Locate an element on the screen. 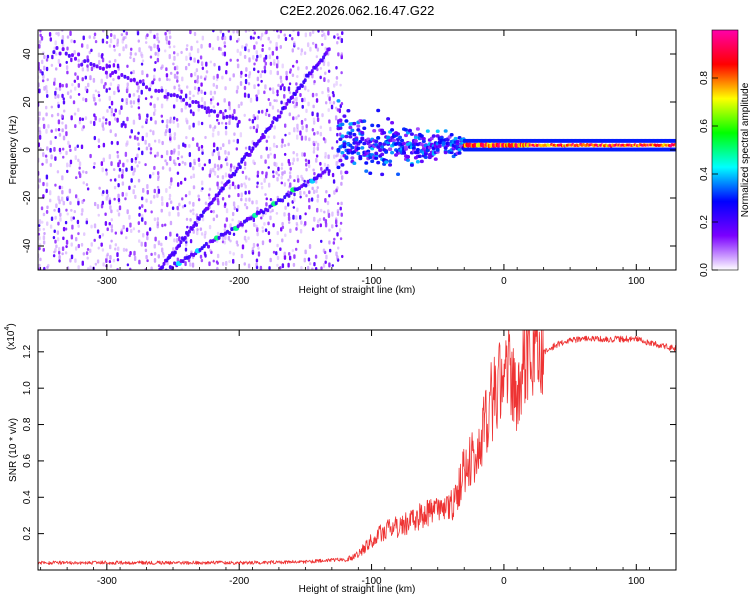 The width and height of the screenshot is (750, 600). track-descending-cell is located at coordinates (271, 125).